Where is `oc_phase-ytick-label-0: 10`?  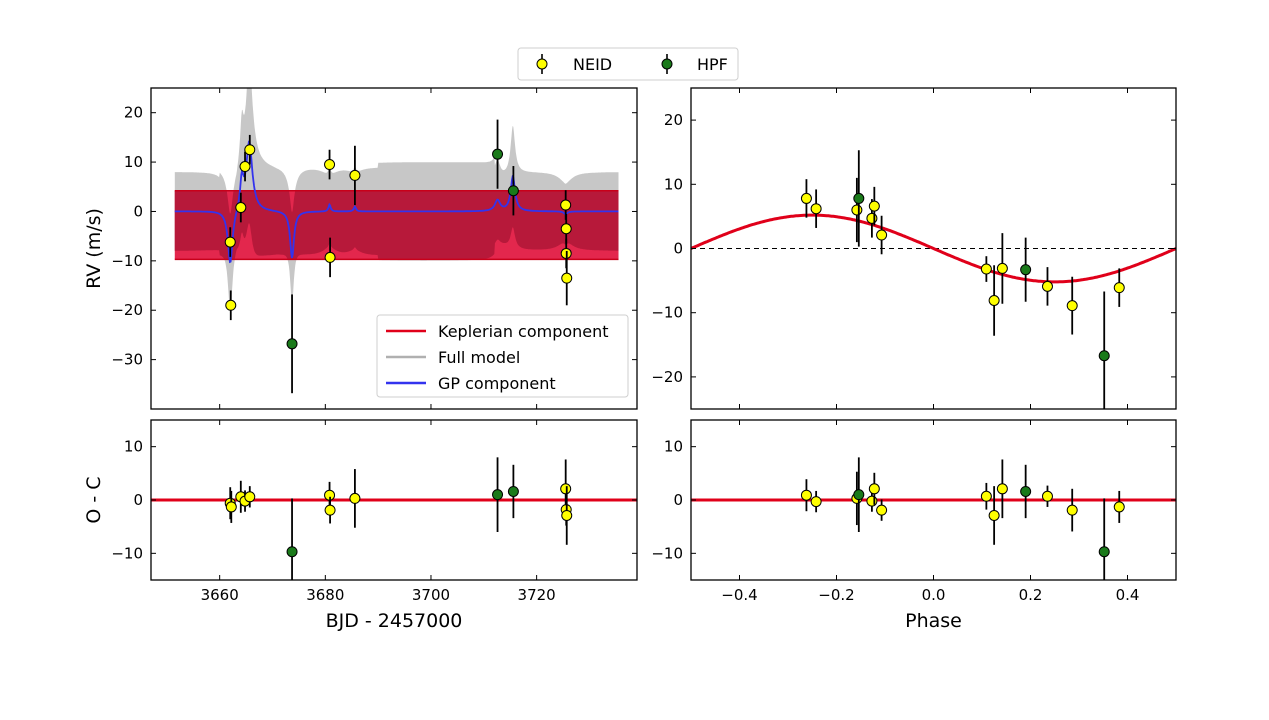
oc_phase-ytick-label-0: 10 is located at coordinates (673, 447).